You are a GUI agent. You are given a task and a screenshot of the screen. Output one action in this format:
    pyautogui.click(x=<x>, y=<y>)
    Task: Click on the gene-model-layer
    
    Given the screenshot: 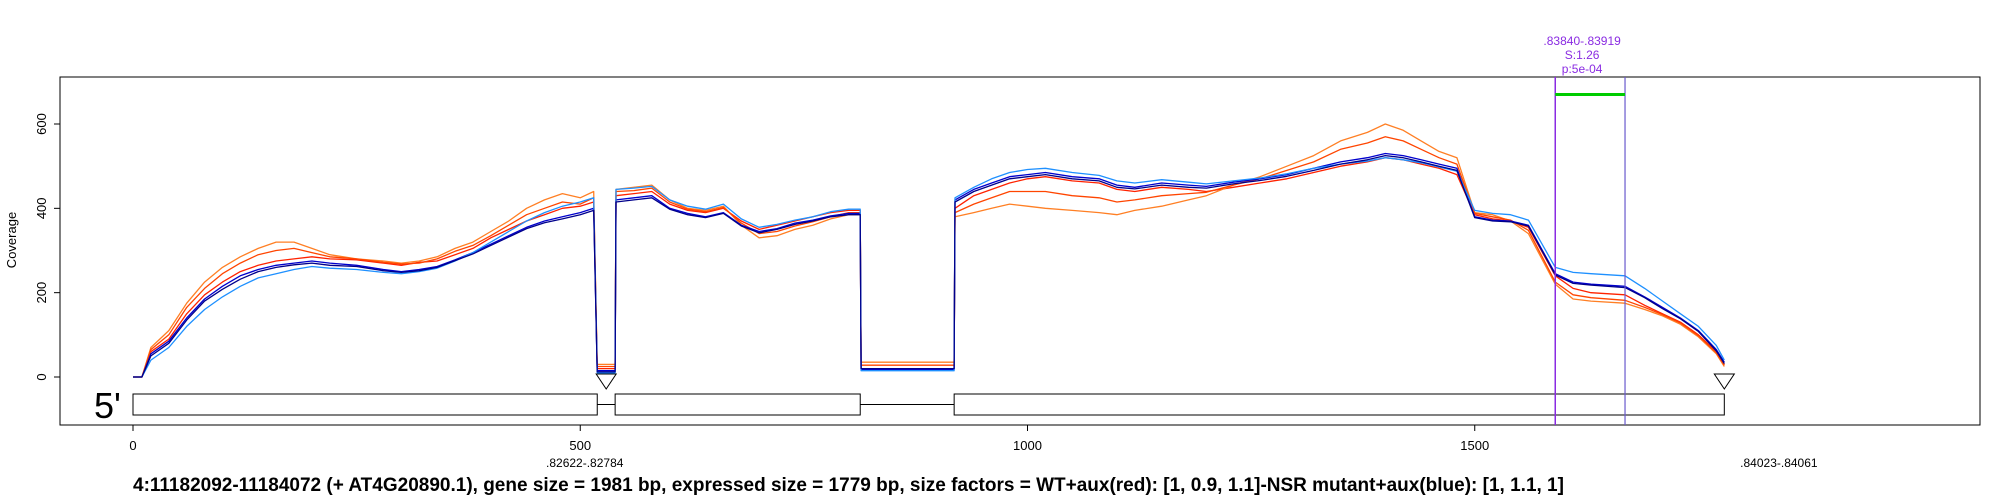 What is the action you would take?
    pyautogui.click(x=934, y=394)
    